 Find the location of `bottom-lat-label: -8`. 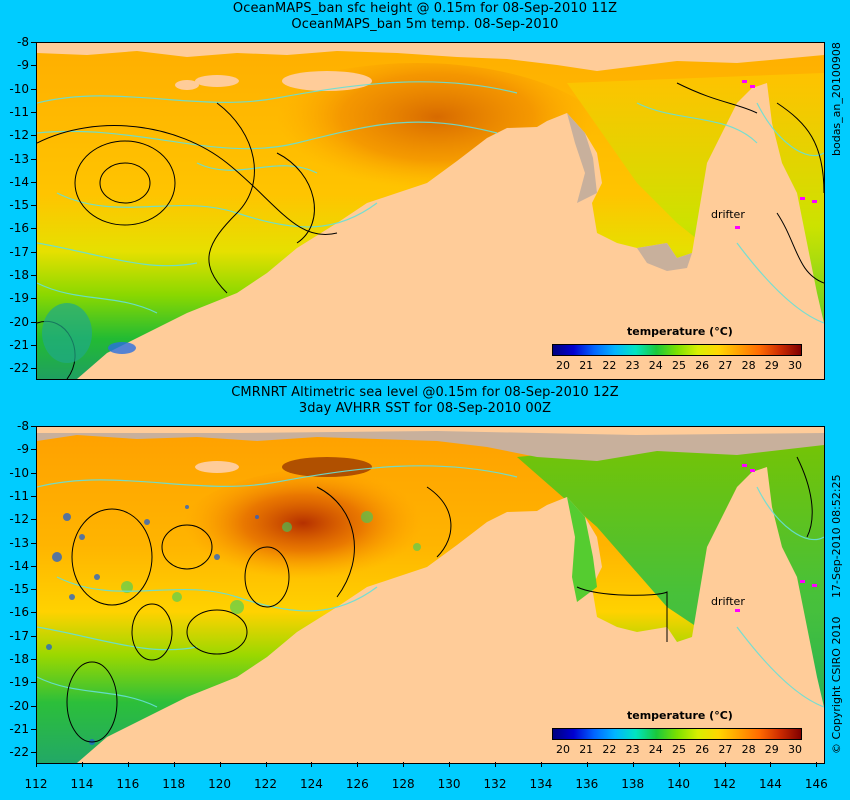

bottom-lat-label: -8 is located at coordinates (23, 426).